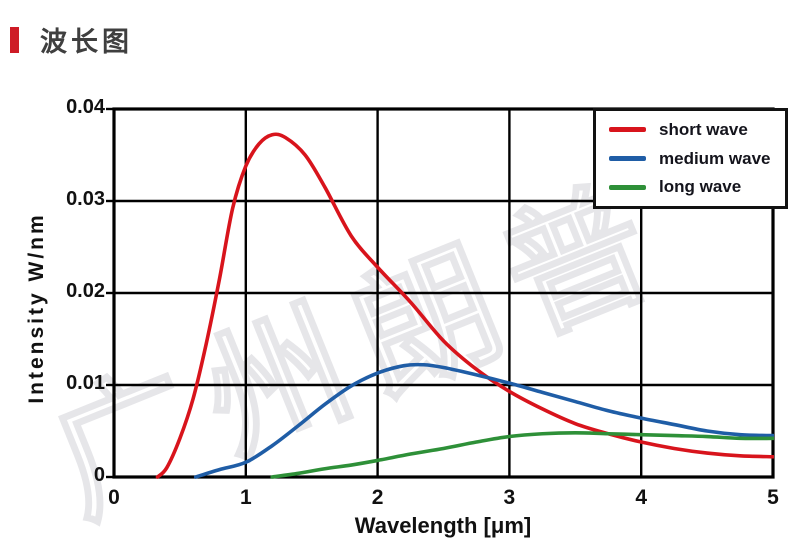 The height and width of the screenshot is (559, 790). What do you see at coordinates (703, 129) in the screenshot?
I see `legend-label-short-wave: short wave` at bounding box center [703, 129].